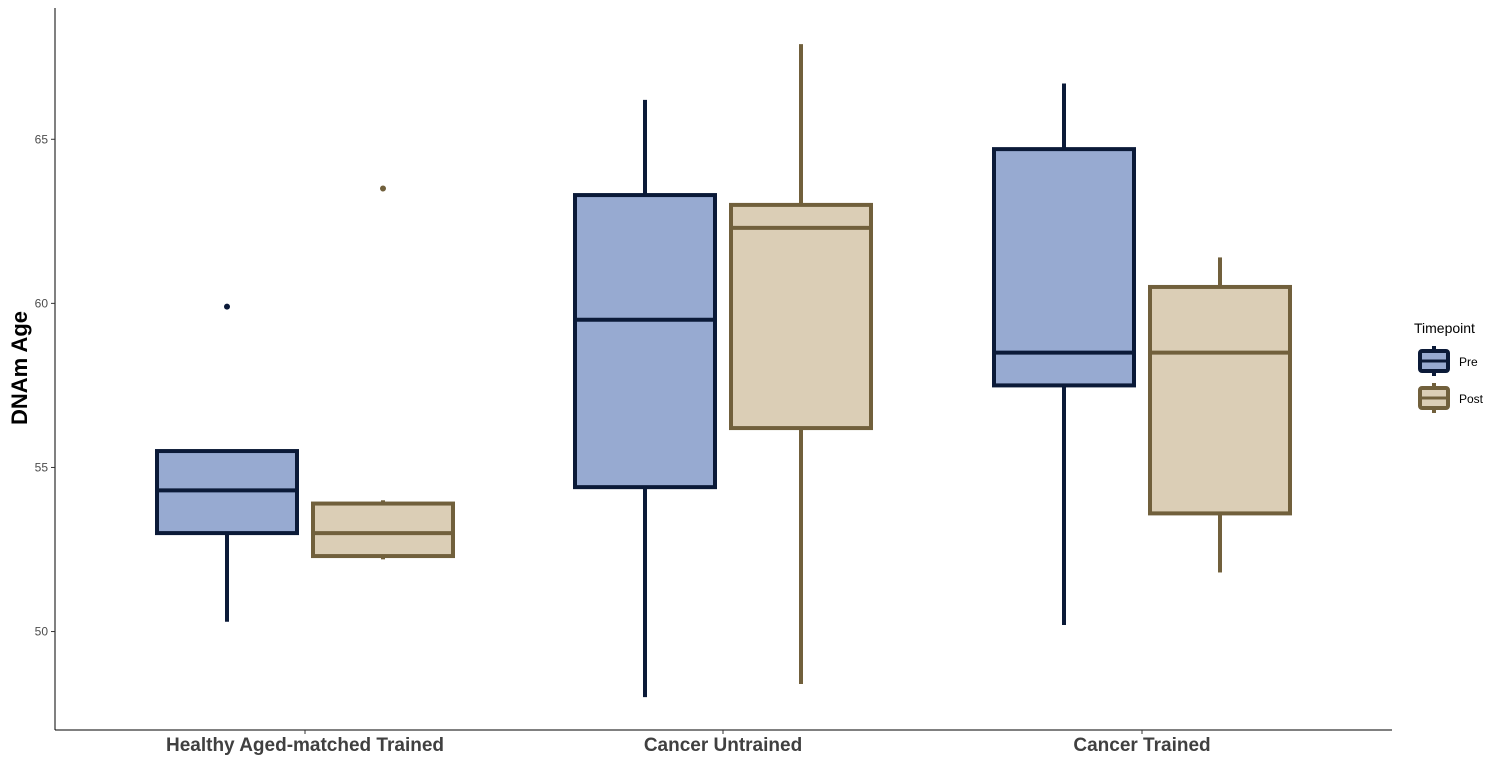 The image size is (1500, 762). I want to click on legend-item-post: Post, so click(1451, 398).